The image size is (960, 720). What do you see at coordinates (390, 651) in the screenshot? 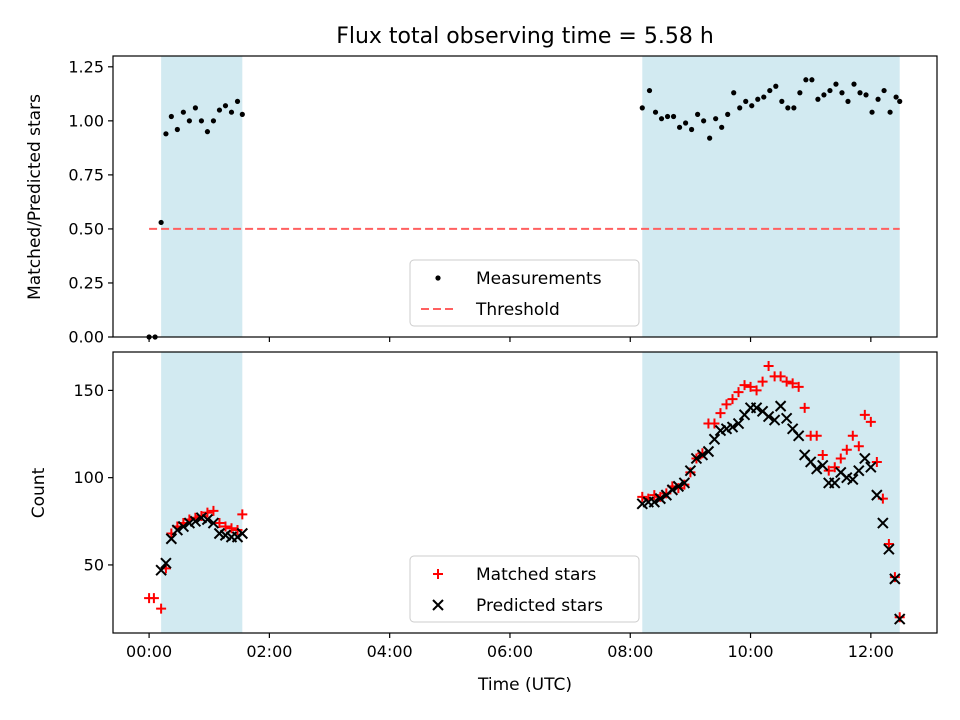
I see `count-x-tick-label-2: 04:00` at bounding box center [390, 651].